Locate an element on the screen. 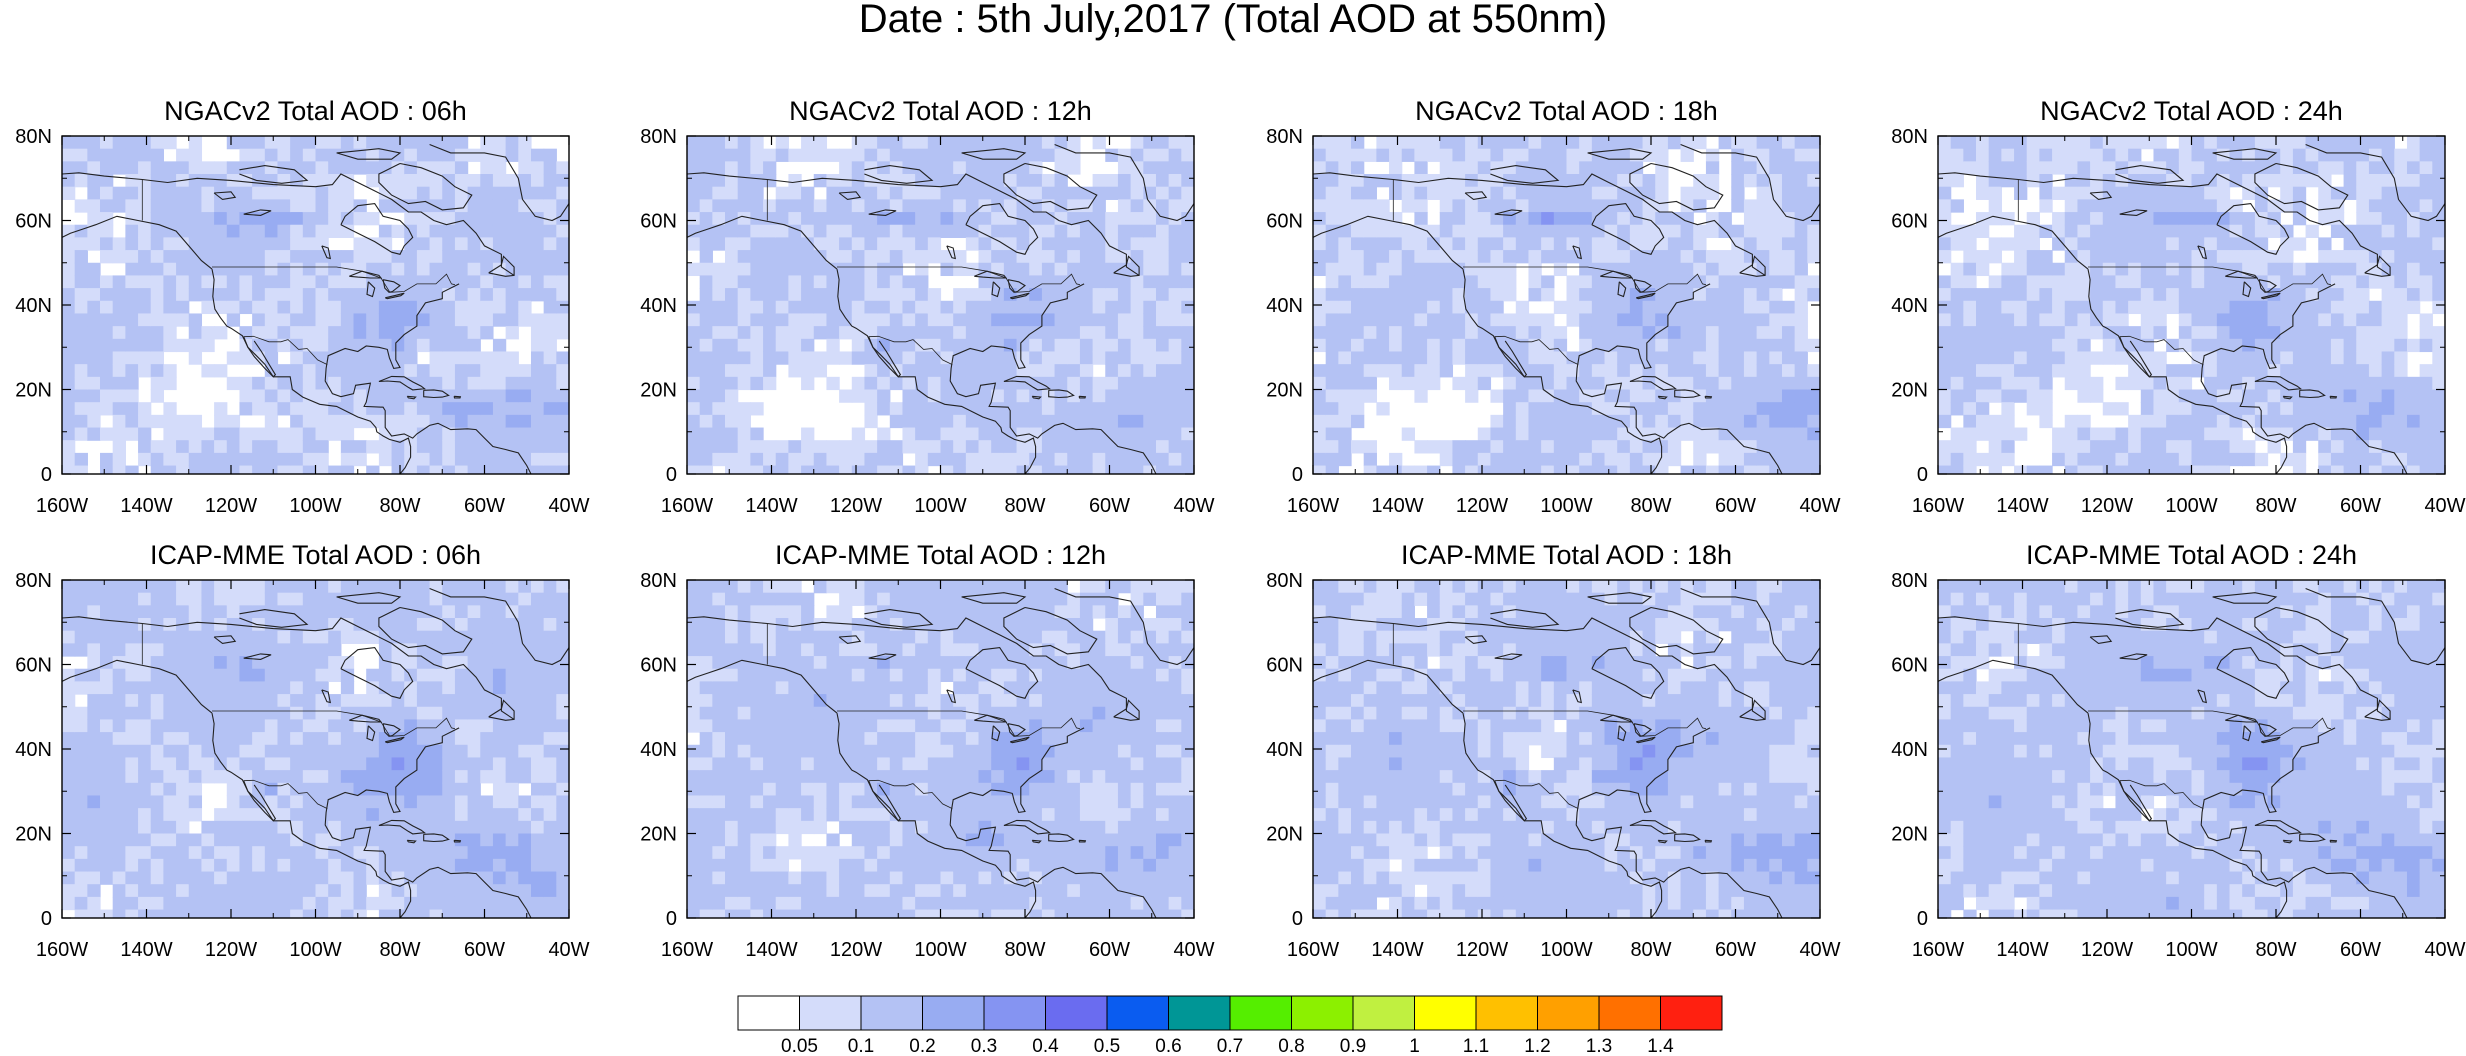 The height and width of the screenshot is (1056, 2466). panel-title: ICAP-MME Total AOD : 12h is located at coordinates (940, 555).